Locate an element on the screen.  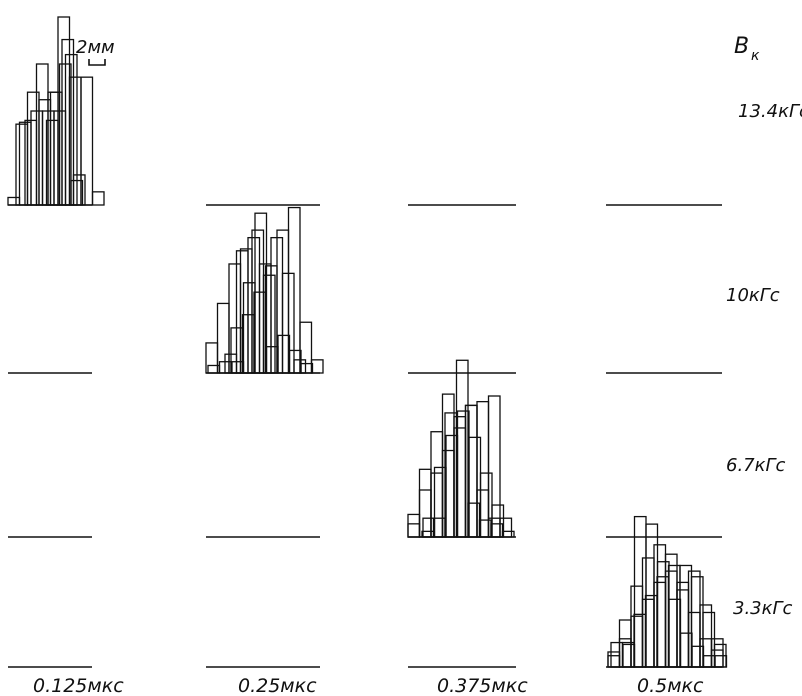
column-label: 0.5мкс is located at coordinates (670, 685).